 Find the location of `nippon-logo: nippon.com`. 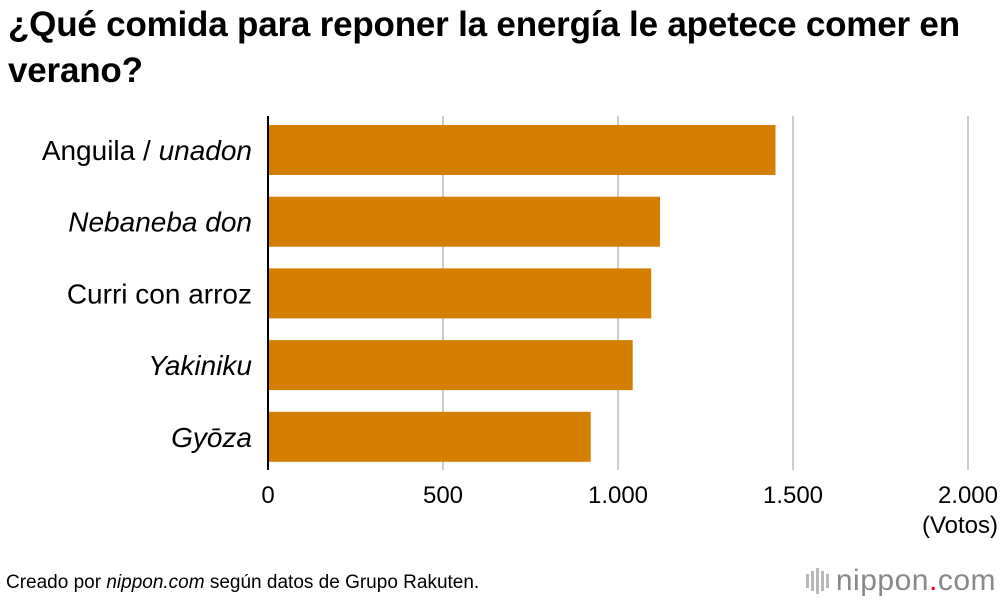

nippon-logo: nippon.com is located at coordinates (900, 581).